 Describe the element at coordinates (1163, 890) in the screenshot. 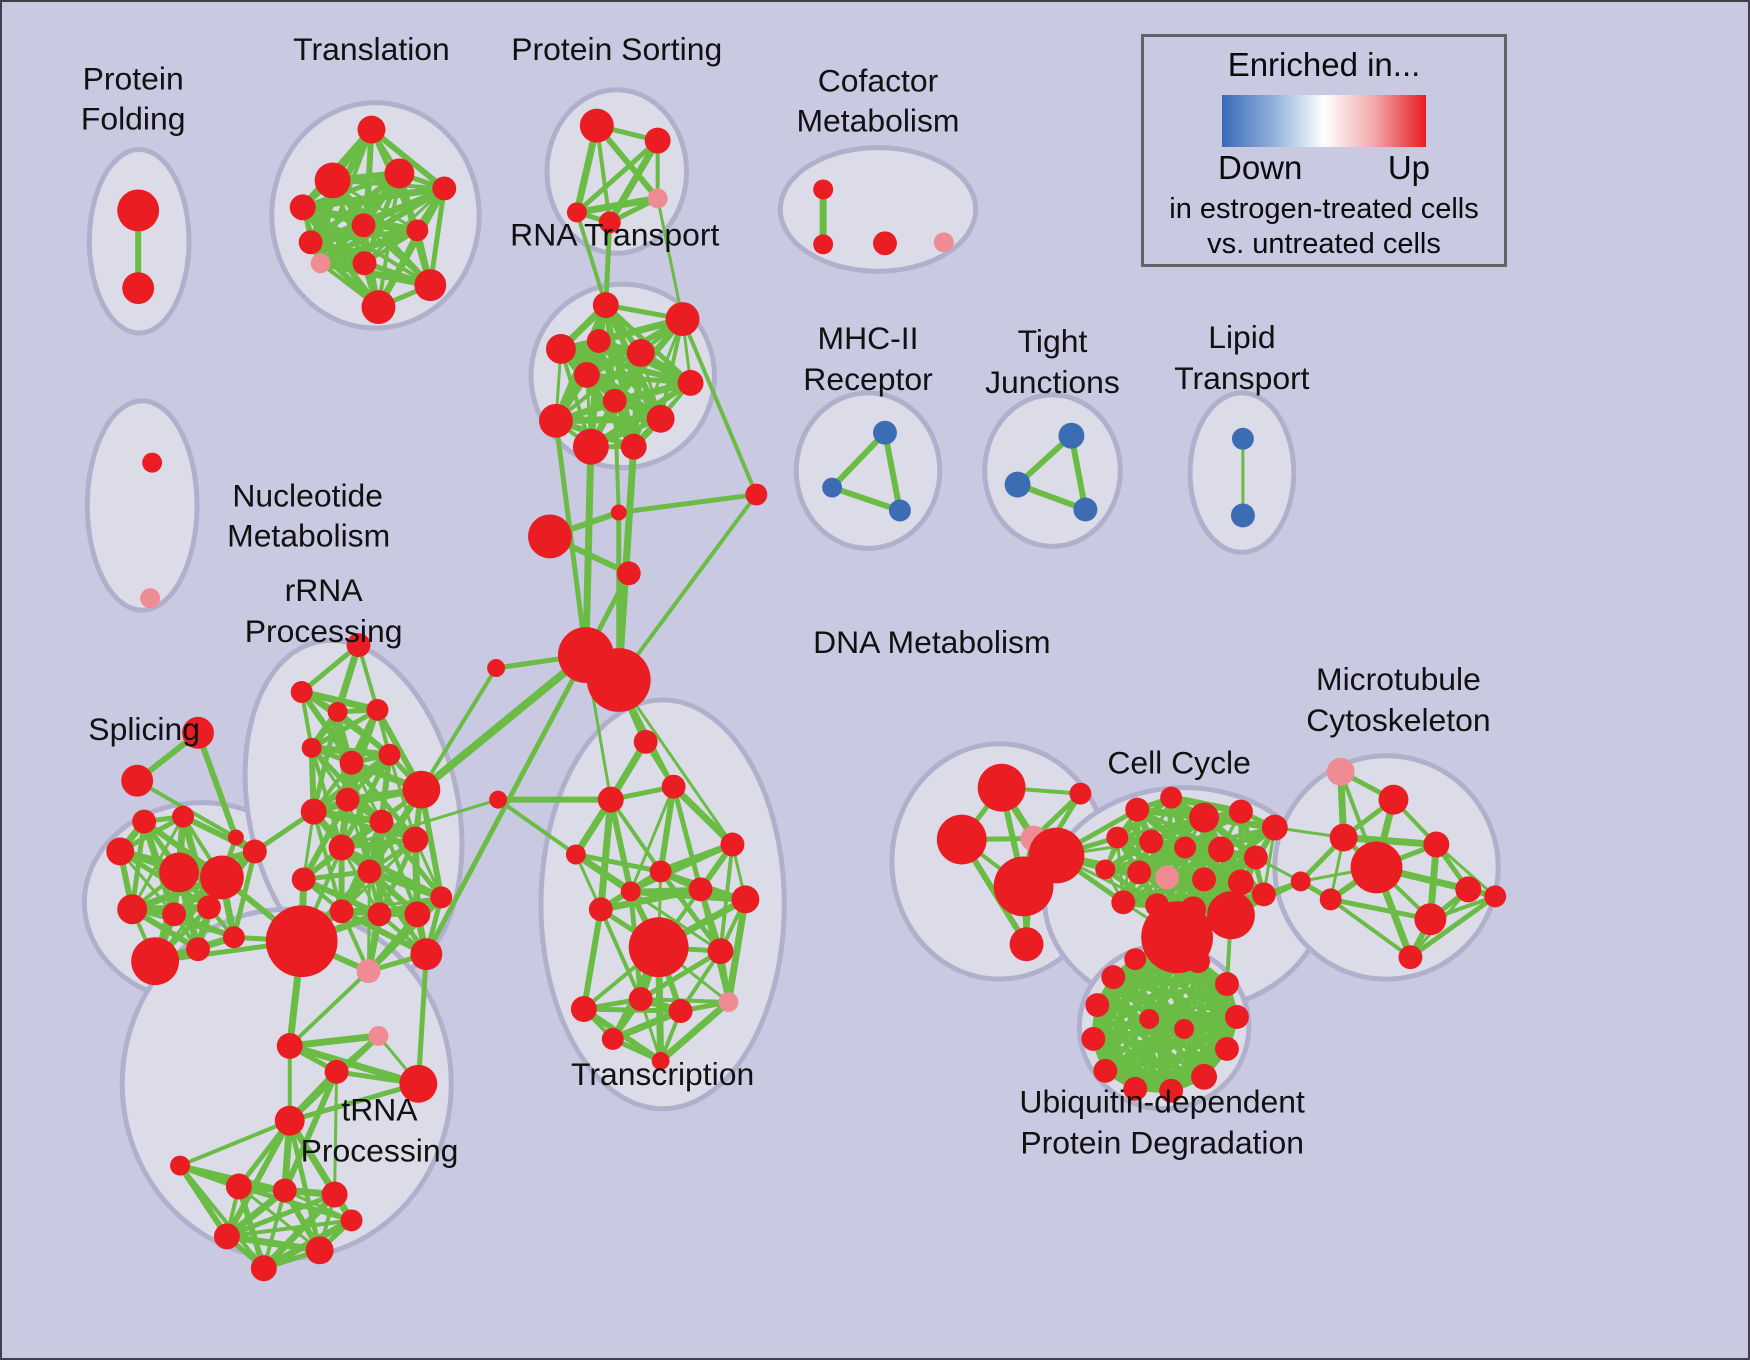

I see `edge-cell-cycle` at that location.